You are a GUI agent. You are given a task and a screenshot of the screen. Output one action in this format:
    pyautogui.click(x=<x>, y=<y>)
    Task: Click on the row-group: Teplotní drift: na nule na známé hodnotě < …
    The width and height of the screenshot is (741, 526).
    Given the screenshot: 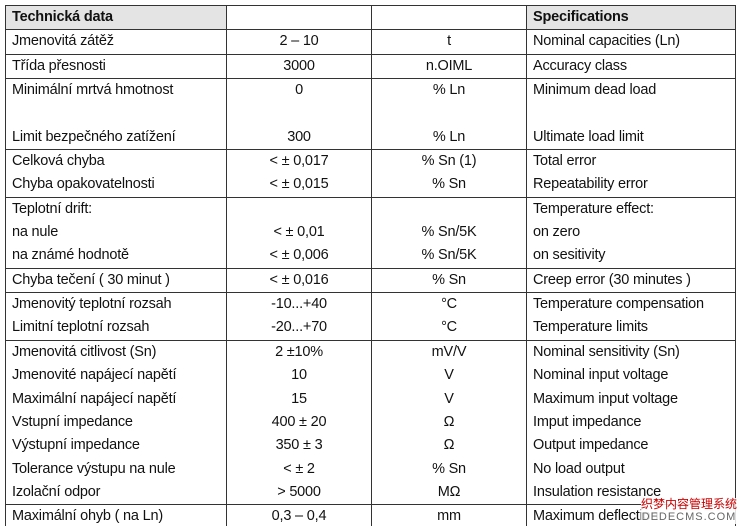 What is the action you would take?
    pyautogui.click(x=370, y=232)
    